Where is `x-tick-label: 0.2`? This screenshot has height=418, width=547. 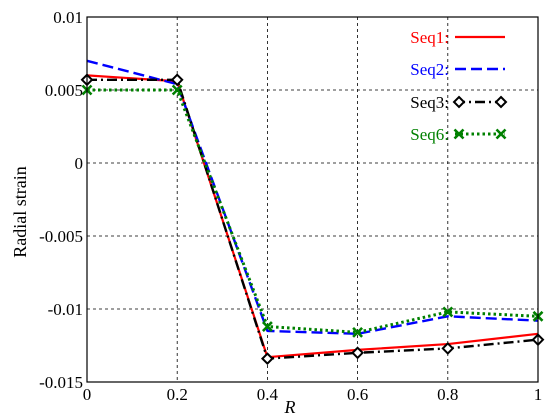 x-tick-label: 0.2 is located at coordinates (177, 394).